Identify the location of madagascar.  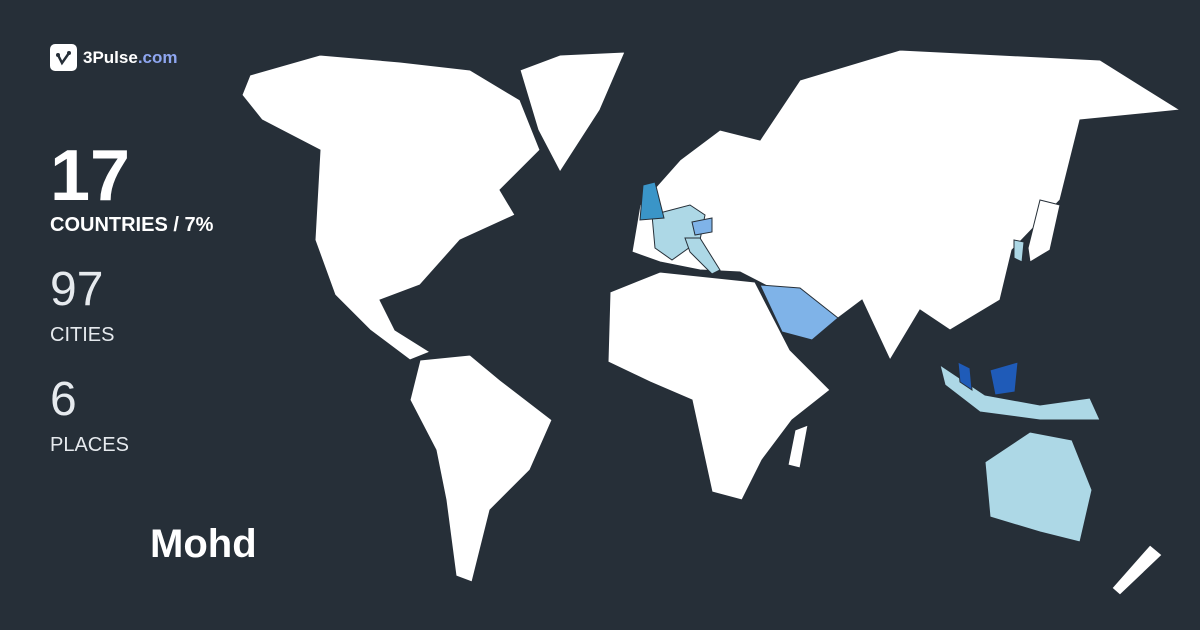
(798, 446).